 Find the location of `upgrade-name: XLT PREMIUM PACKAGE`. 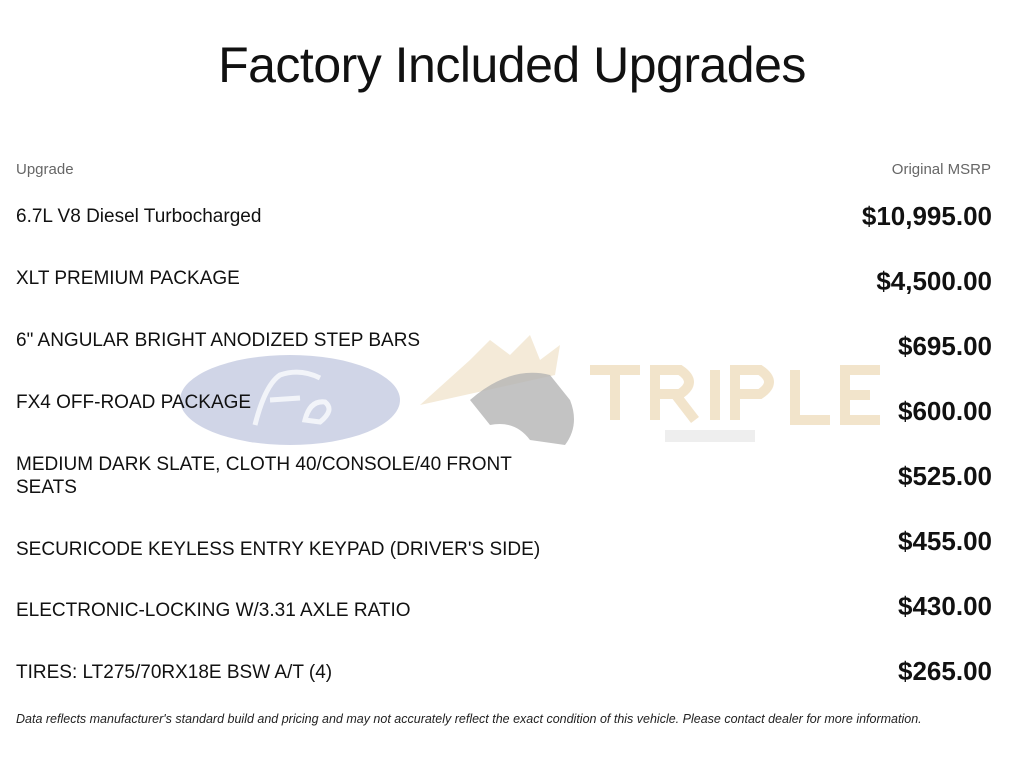

upgrade-name: XLT PREMIUM PACKAGE is located at coordinates (128, 278).